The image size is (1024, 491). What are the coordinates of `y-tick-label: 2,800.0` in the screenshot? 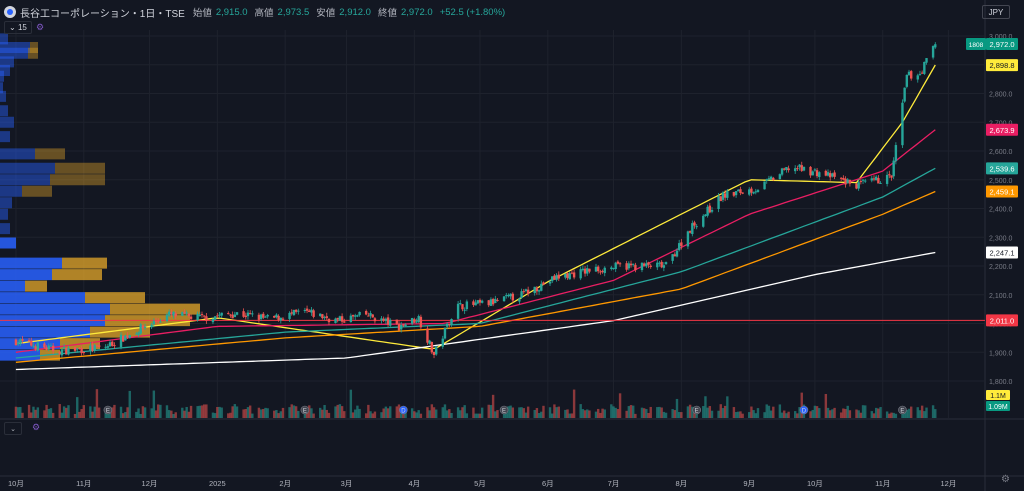 It's located at (1000, 95).